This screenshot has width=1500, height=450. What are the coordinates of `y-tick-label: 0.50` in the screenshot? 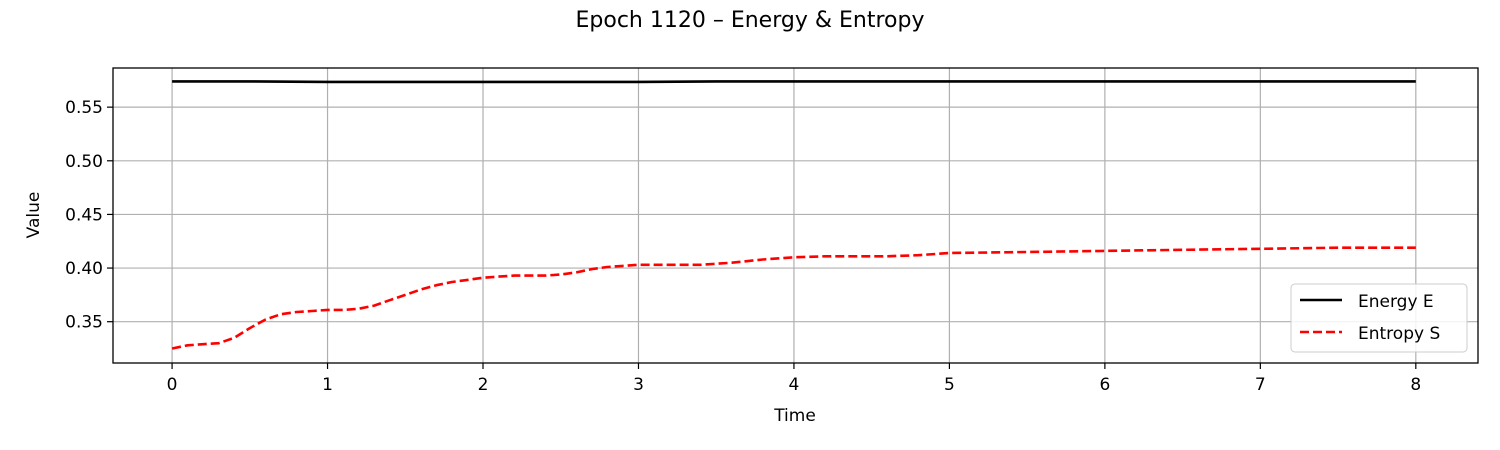 It's located at (84, 162).